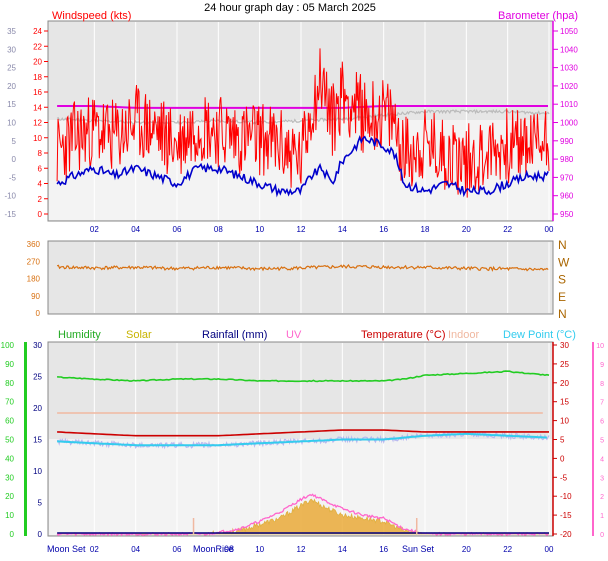 Image resolution: width=608 pixels, height=561 pixels. Describe the element at coordinates (10, 196) in the screenshot. I see `aux-tick-label: -10` at that location.